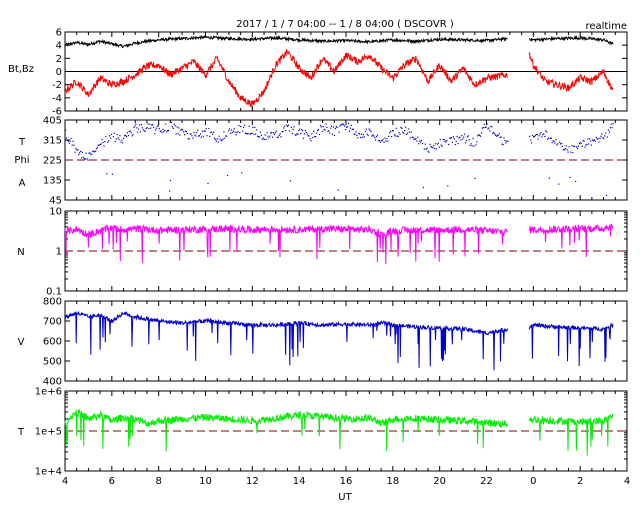 This screenshot has height=512, width=640. Describe the element at coordinates (571, 72) in the screenshot. I see `series-bz` at that location.